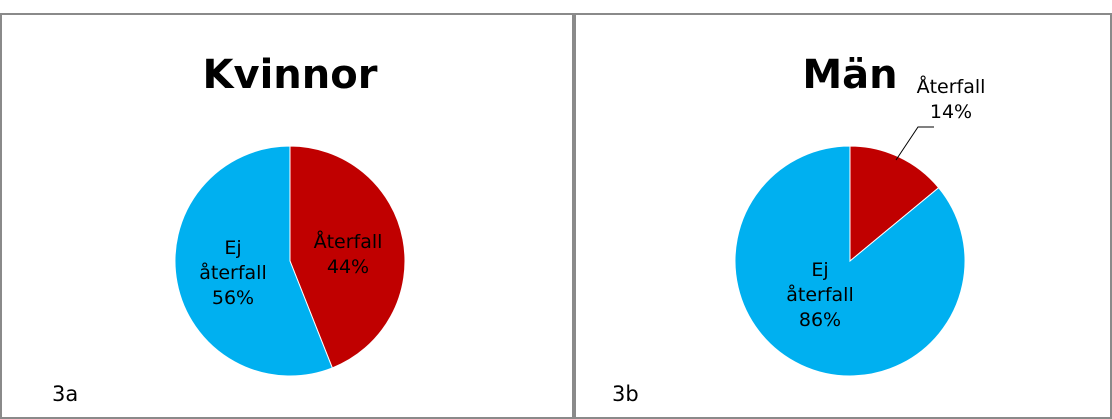  I want to click on panel-label-3b: 3b, so click(625, 394).